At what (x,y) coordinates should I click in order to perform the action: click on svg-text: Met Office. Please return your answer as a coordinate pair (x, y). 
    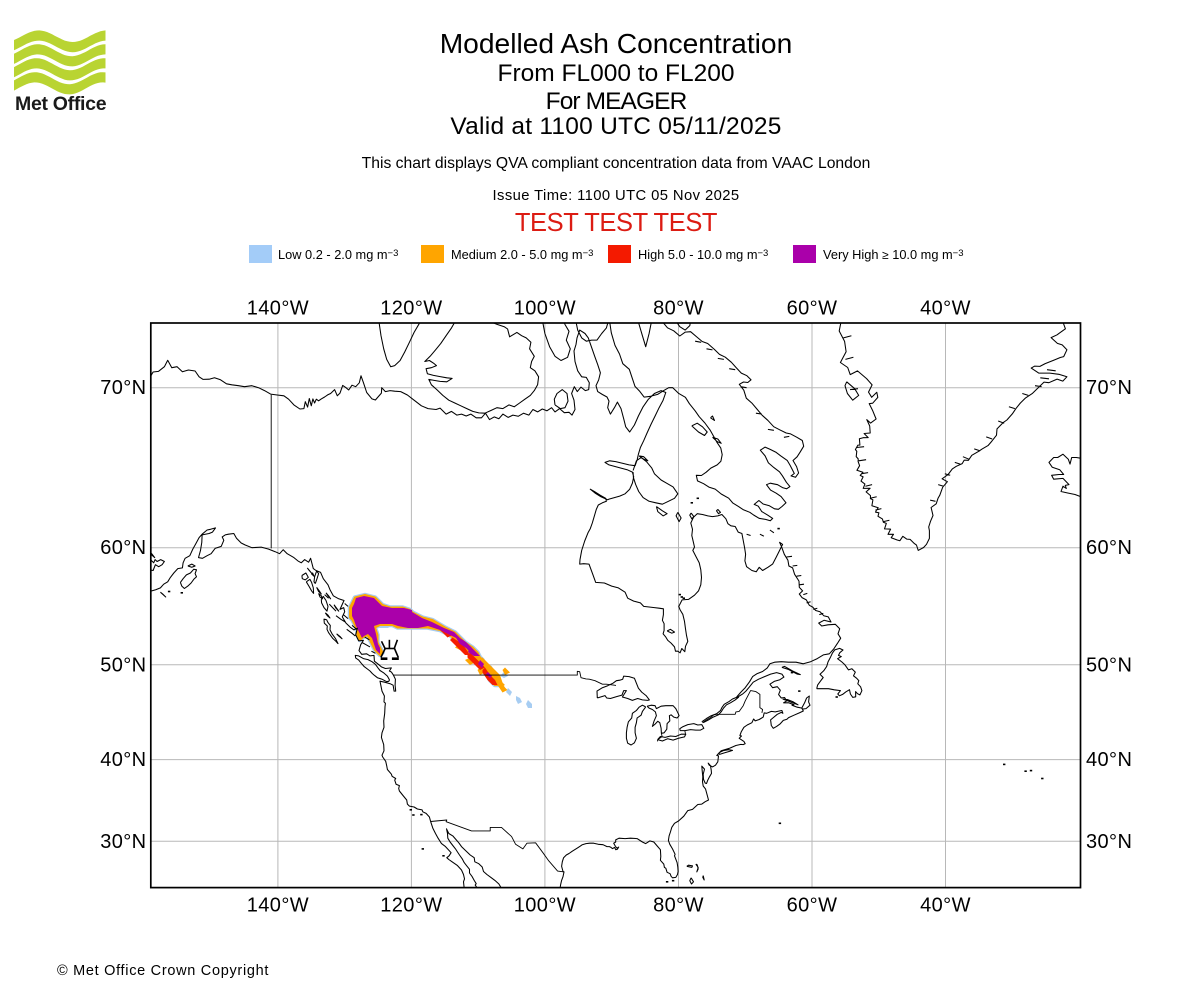
    Looking at the image, I should click on (61, 104).